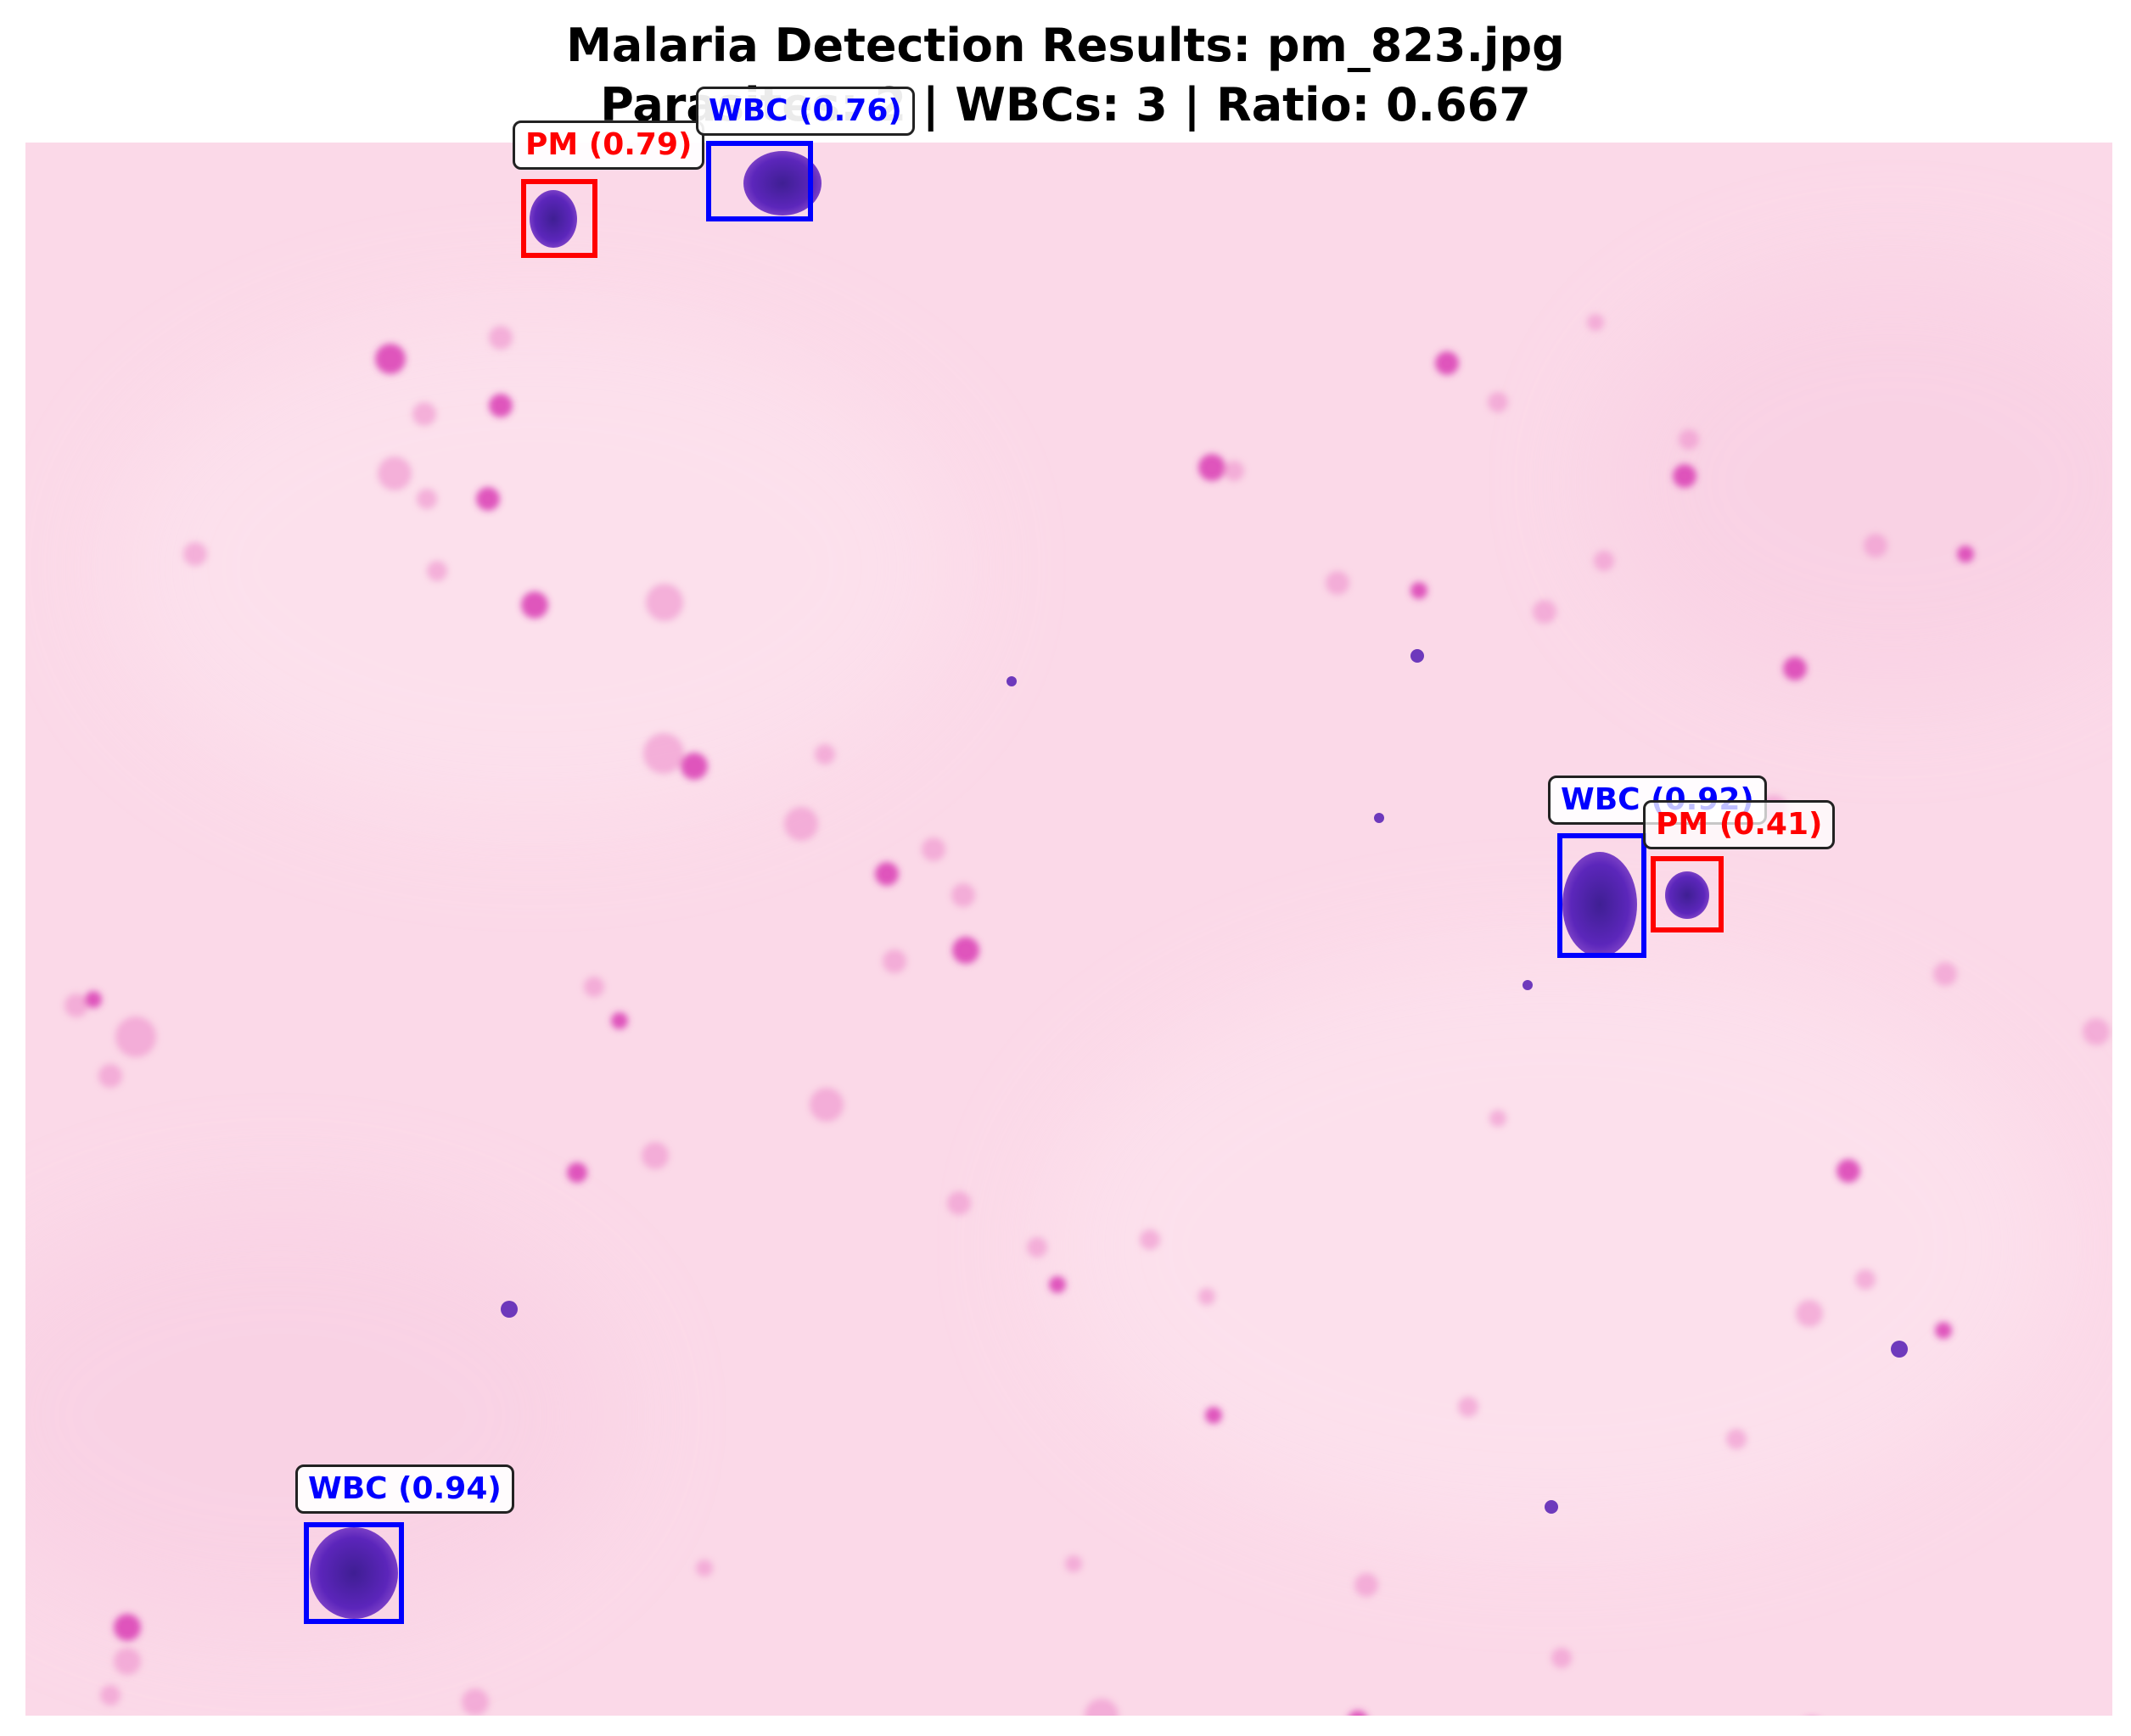  I want to click on pm-detection-label: PM (0.41), so click(1739, 824).